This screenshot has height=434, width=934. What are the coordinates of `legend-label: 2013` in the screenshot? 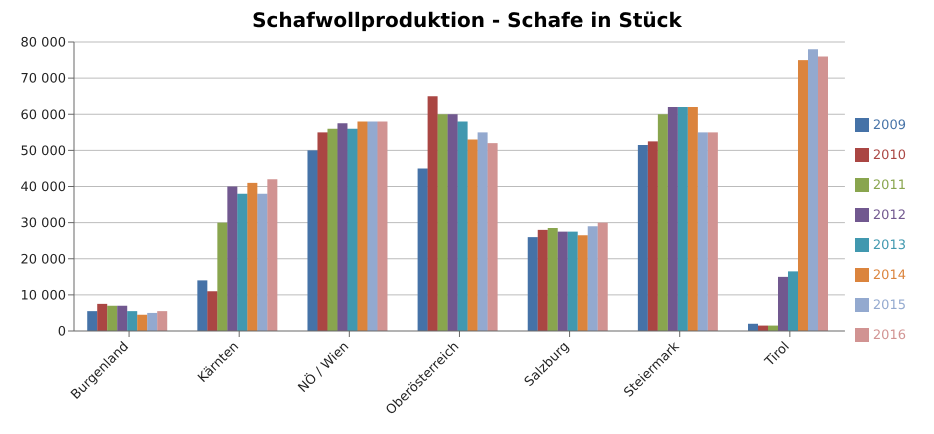 It's located at (889, 245).